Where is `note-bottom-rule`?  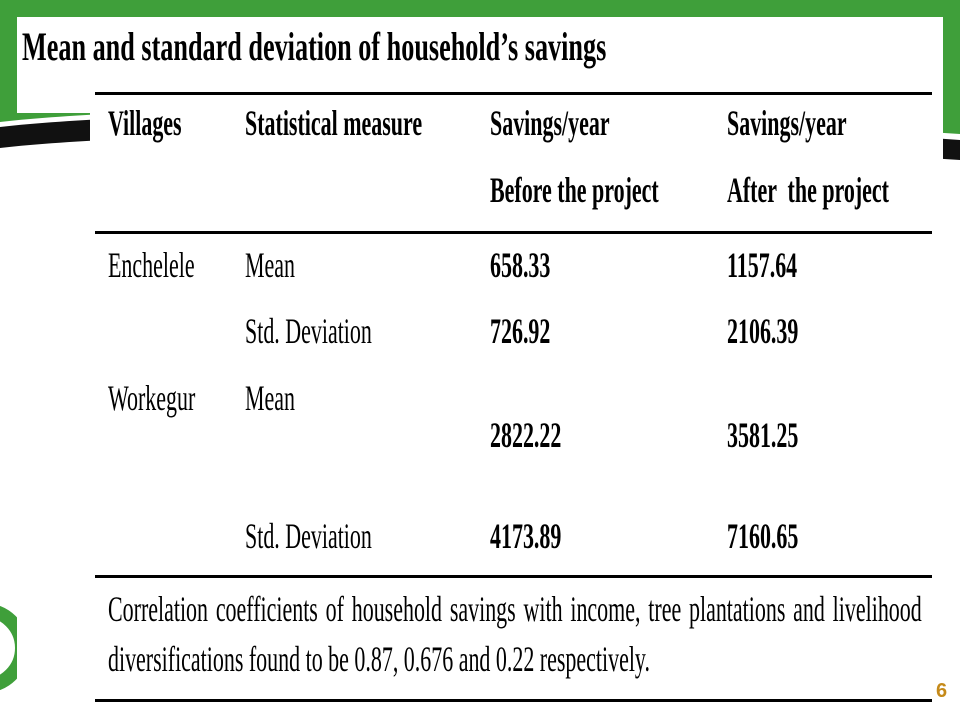 note-bottom-rule is located at coordinates (513, 700).